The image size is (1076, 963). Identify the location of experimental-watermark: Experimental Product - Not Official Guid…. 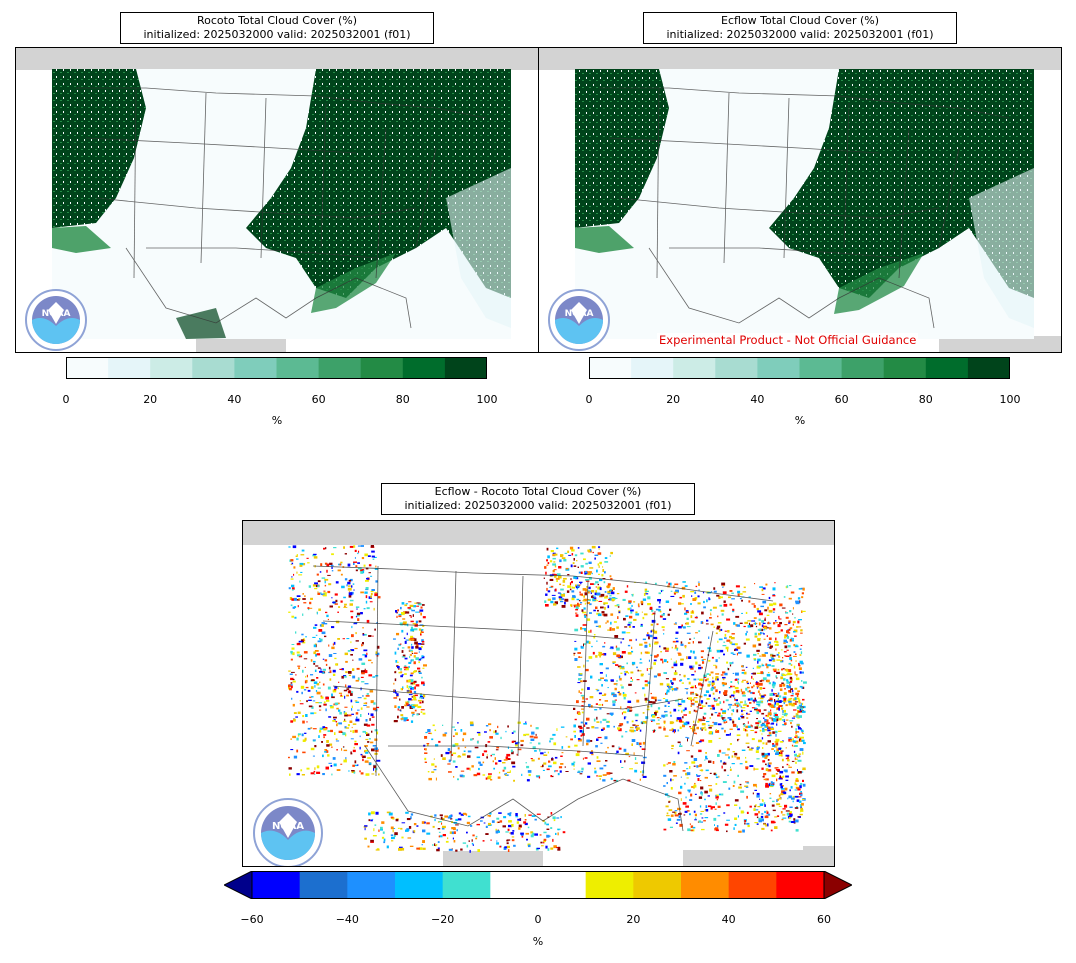
(788, 340).